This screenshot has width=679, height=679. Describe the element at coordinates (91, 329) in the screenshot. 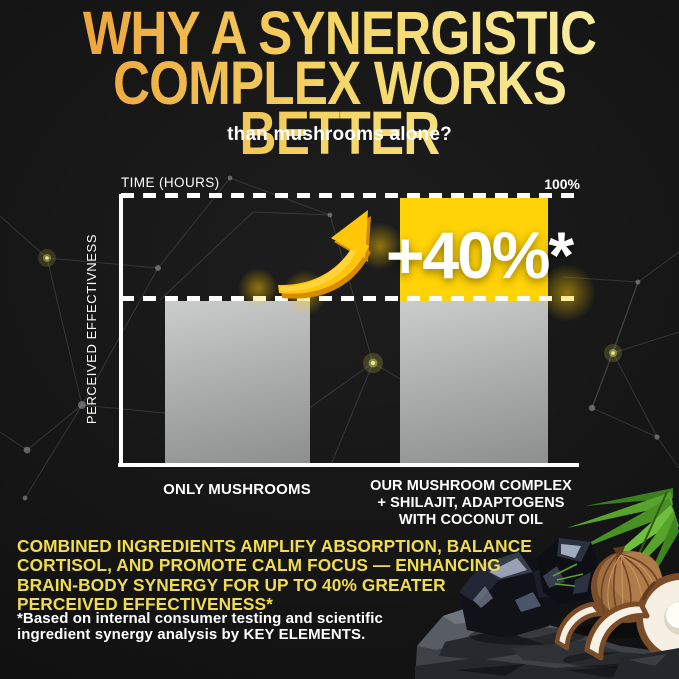

I see `y-axis-label: PERCEIVED EFFECTIVNESS` at that location.